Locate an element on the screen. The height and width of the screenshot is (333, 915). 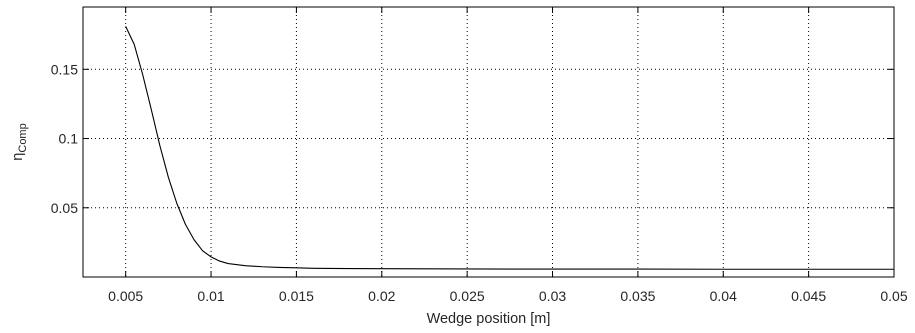
x-tick-label: 0.015 is located at coordinates (296, 296).